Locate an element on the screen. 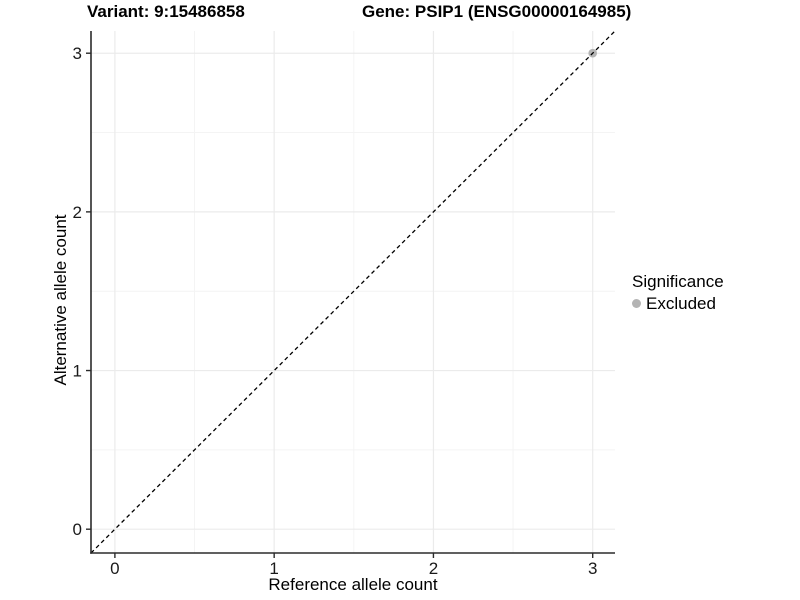  x-tick-label: 0 is located at coordinates (114, 568).